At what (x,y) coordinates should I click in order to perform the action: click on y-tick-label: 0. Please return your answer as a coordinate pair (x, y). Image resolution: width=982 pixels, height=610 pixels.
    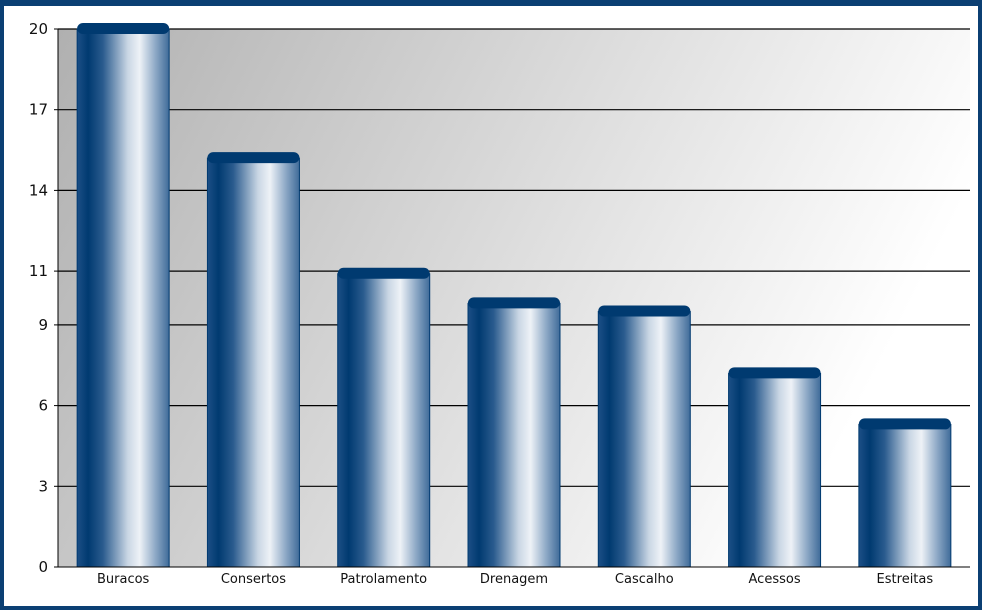
    Looking at the image, I should click on (43, 567).